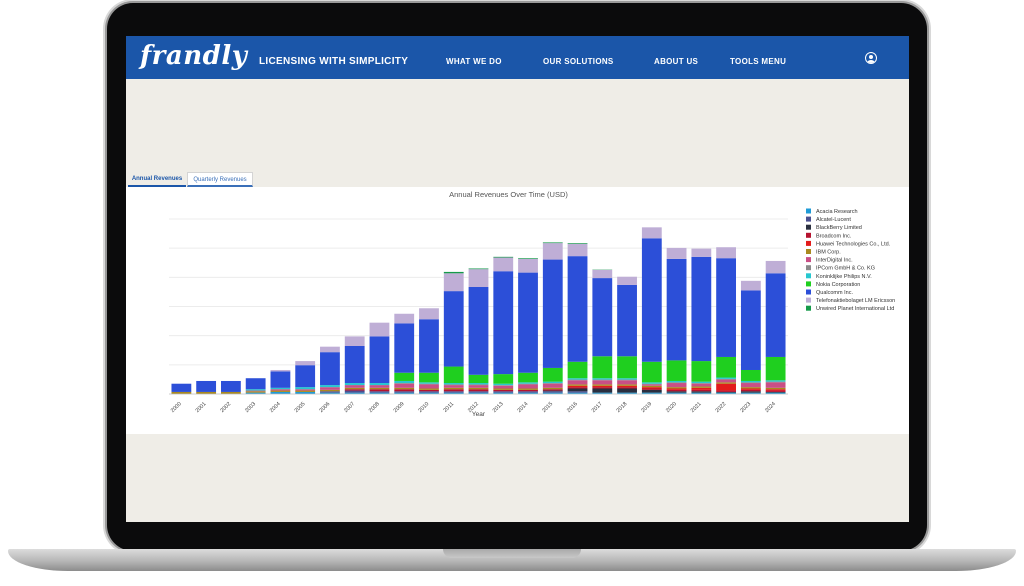  I want to click on nav-link-tools-menu: TOOLS MENU, so click(758, 61).